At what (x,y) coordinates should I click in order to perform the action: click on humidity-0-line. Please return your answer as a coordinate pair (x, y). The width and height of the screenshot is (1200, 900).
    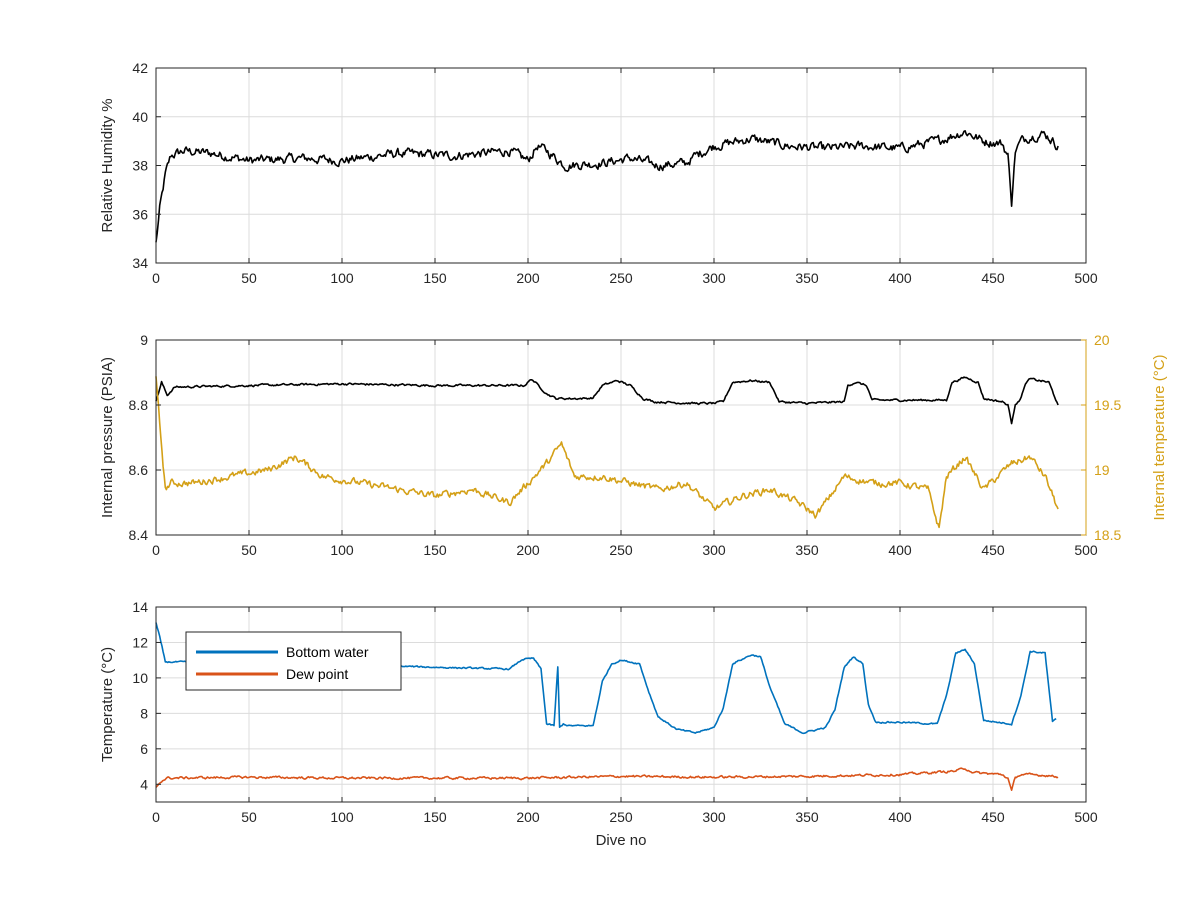
    Looking at the image, I should click on (607, 186).